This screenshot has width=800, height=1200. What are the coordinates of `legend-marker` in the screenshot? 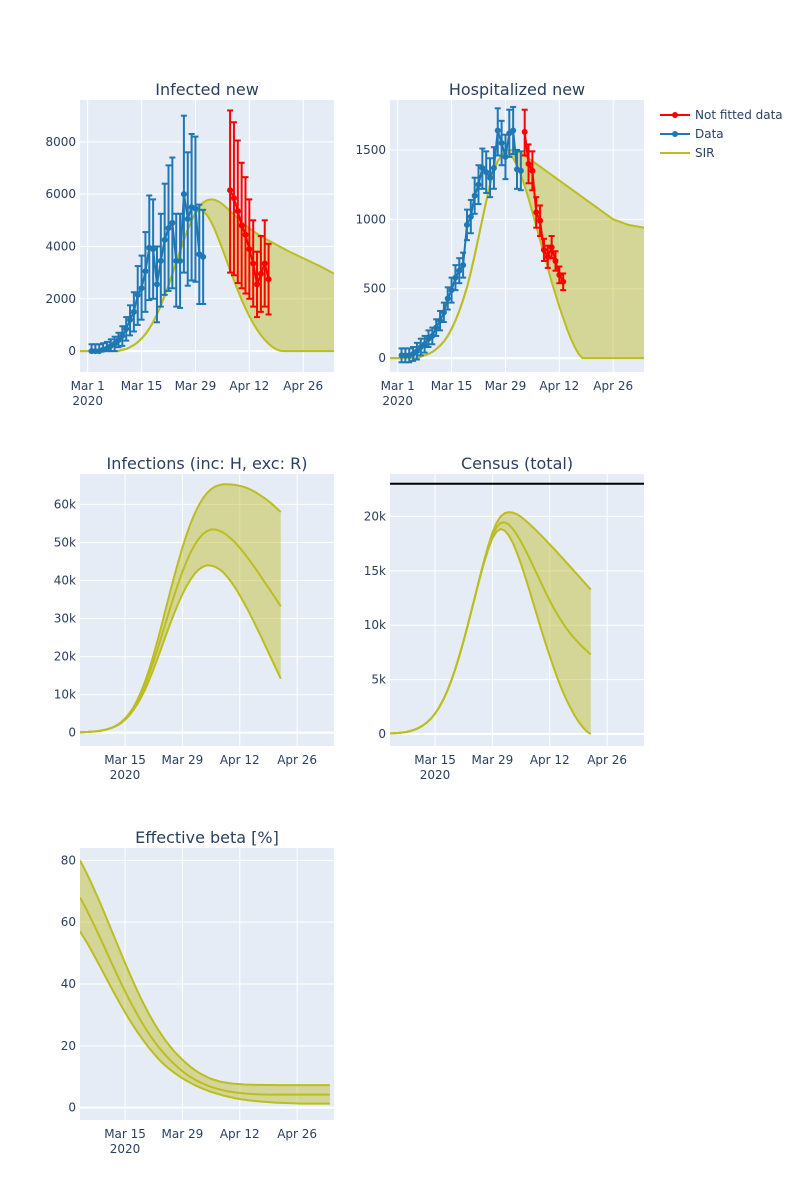 It's located at (675, 115).